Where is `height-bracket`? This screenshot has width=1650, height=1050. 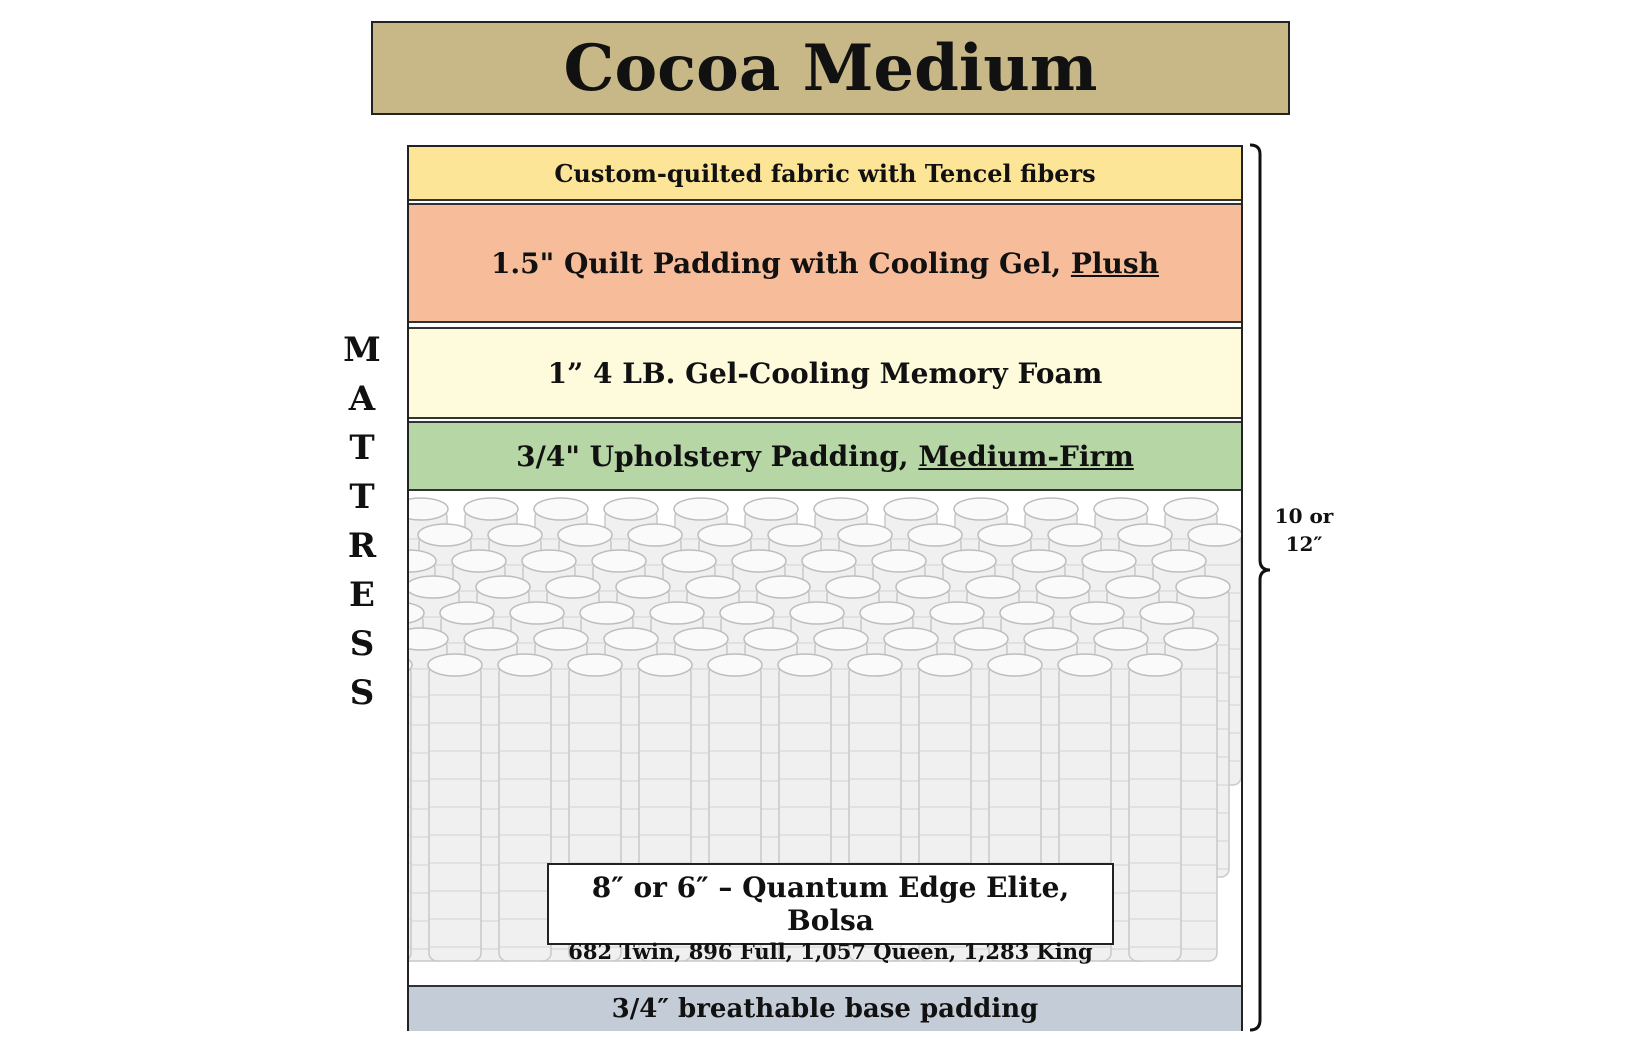
height-bracket is located at coordinates (1260, 587).